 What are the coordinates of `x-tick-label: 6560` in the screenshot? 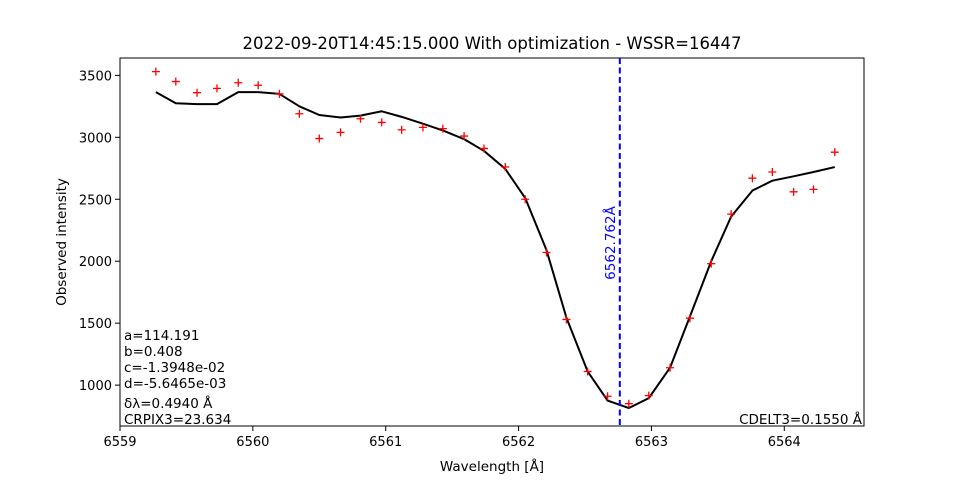 It's located at (252, 442).